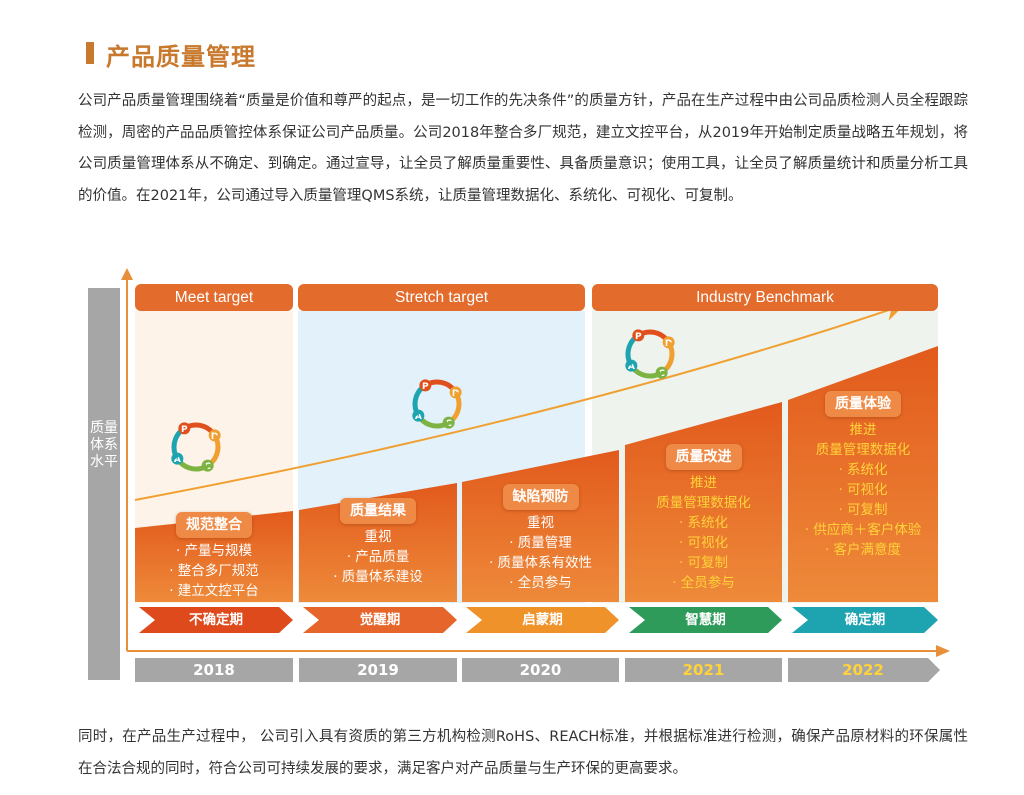 This screenshot has width=1024, height=795. I want to click on year-bar-2020, so click(540, 670).